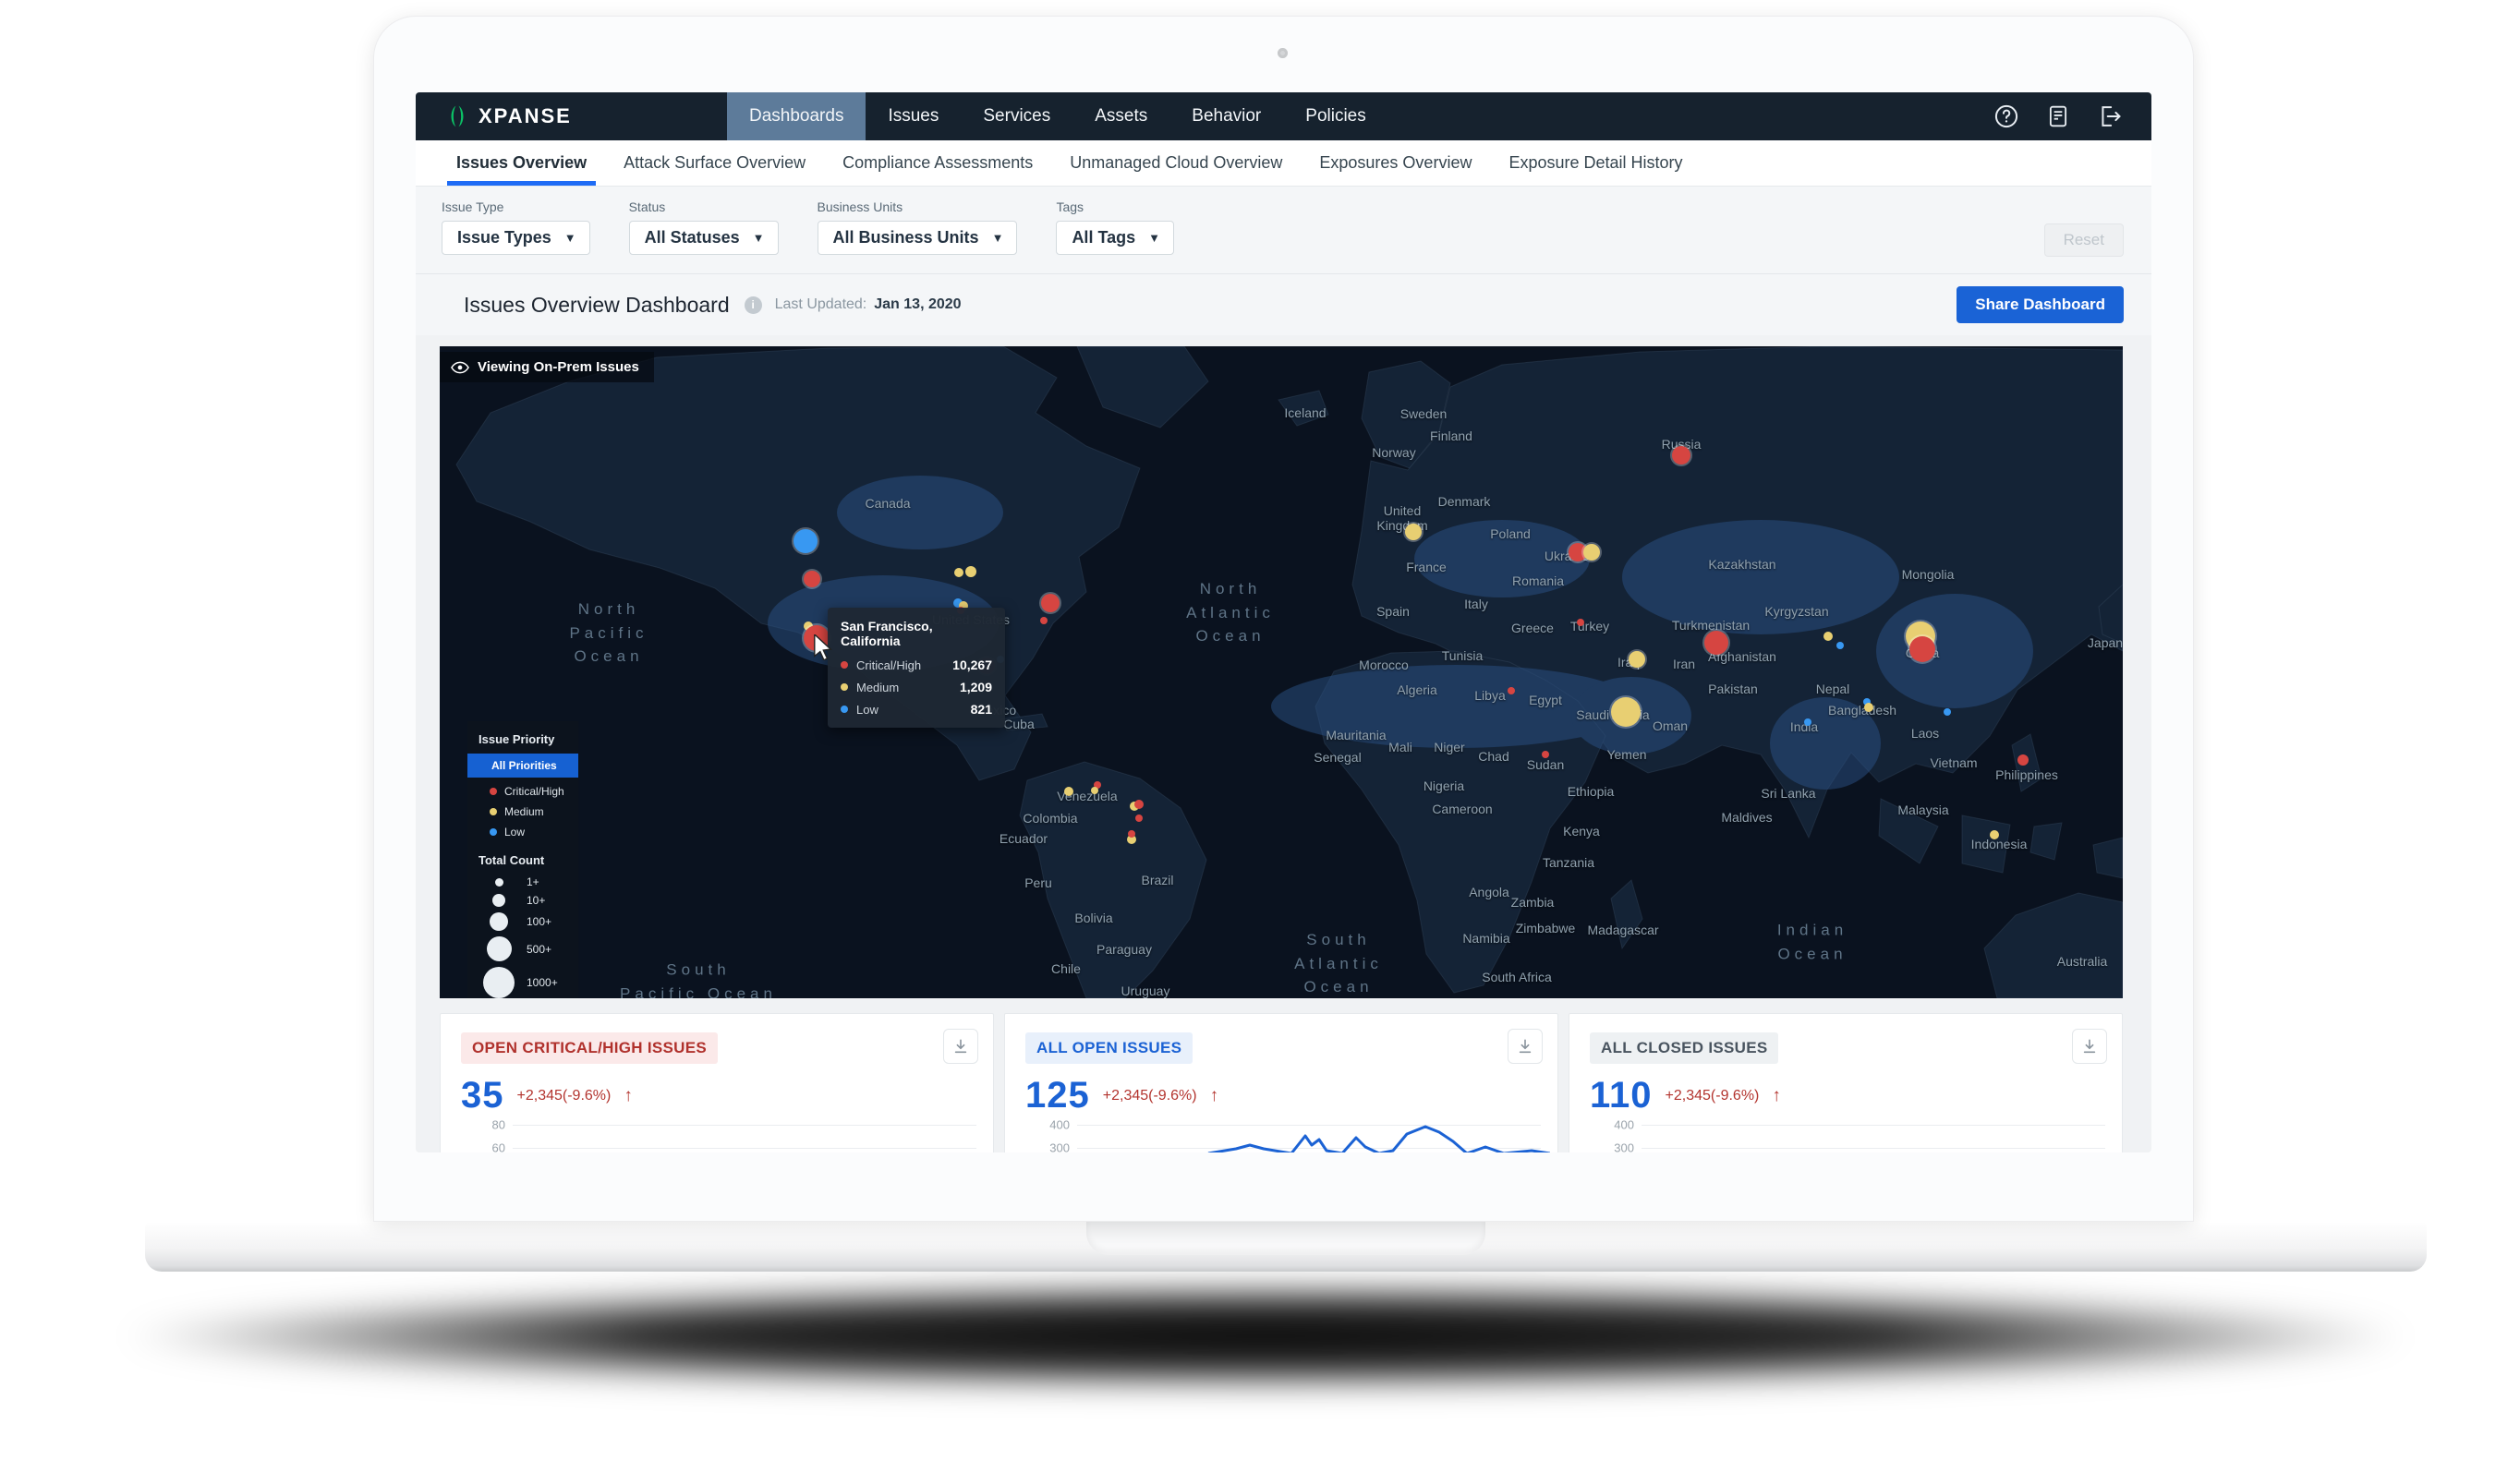  I want to click on tab-issues-overview: Issues Overview, so click(521, 163).